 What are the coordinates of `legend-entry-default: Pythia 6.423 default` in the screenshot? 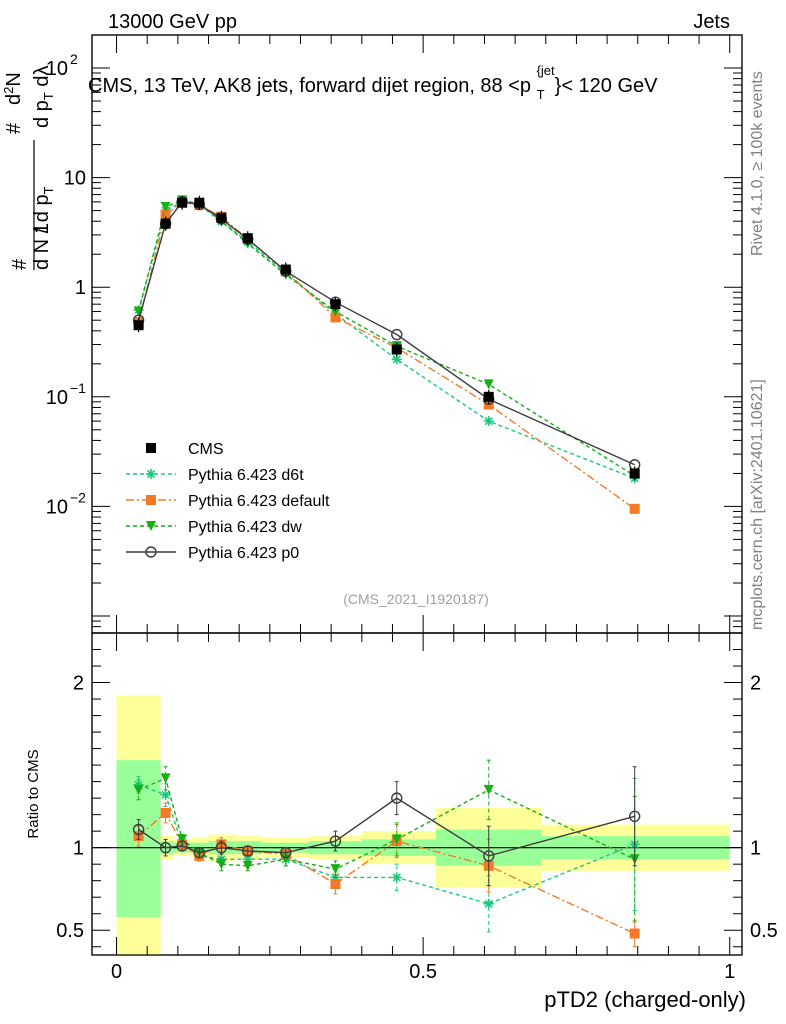 It's located at (228, 501).